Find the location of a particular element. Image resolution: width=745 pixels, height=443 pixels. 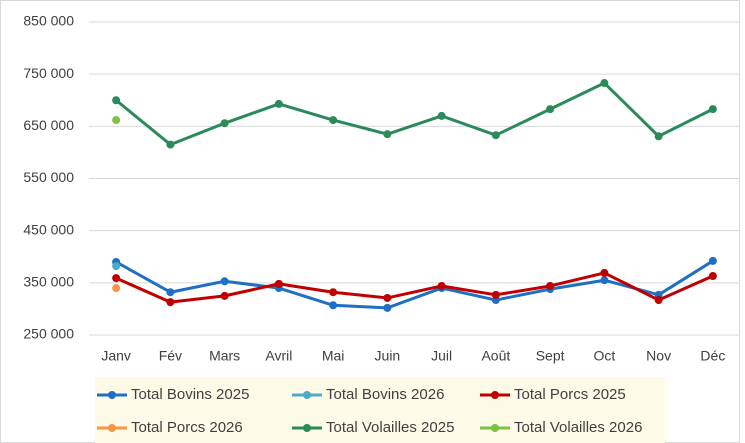

x-tick-label: Fév is located at coordinates (170, 356).